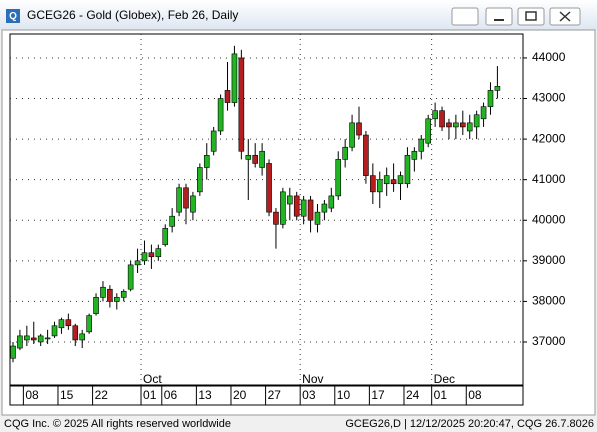 The height and width of the screenshot is (432, 597). I want to click on y-tick-label: 42000, so click(549, 138).